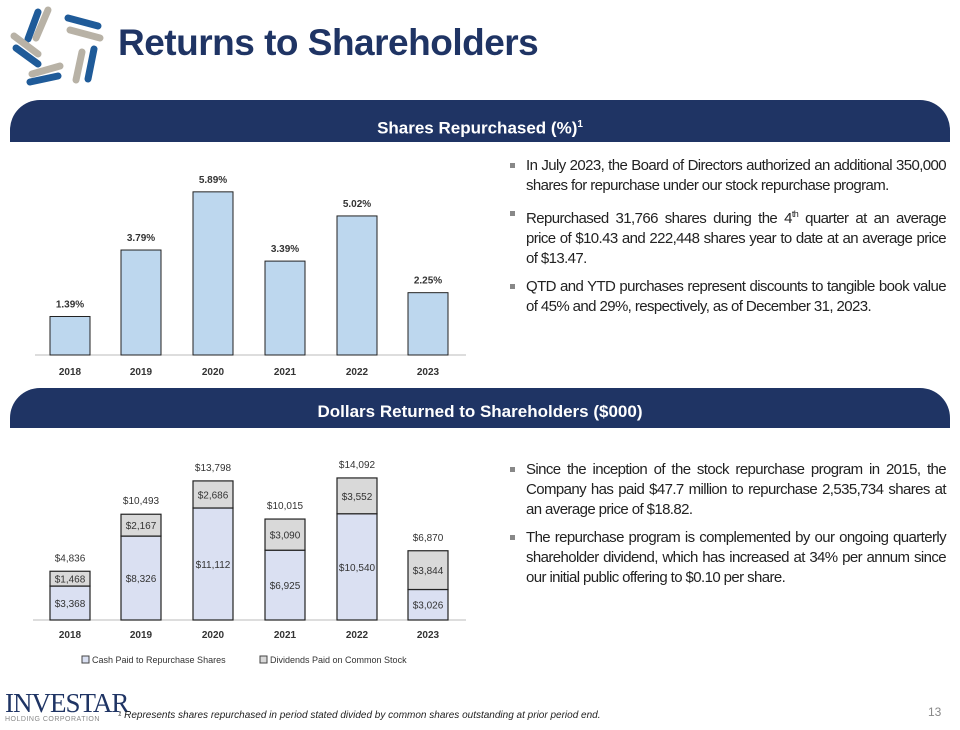  Describe the element at coordinates (57, 46) in the screenshot. I see `company-logo-icon` at that location.